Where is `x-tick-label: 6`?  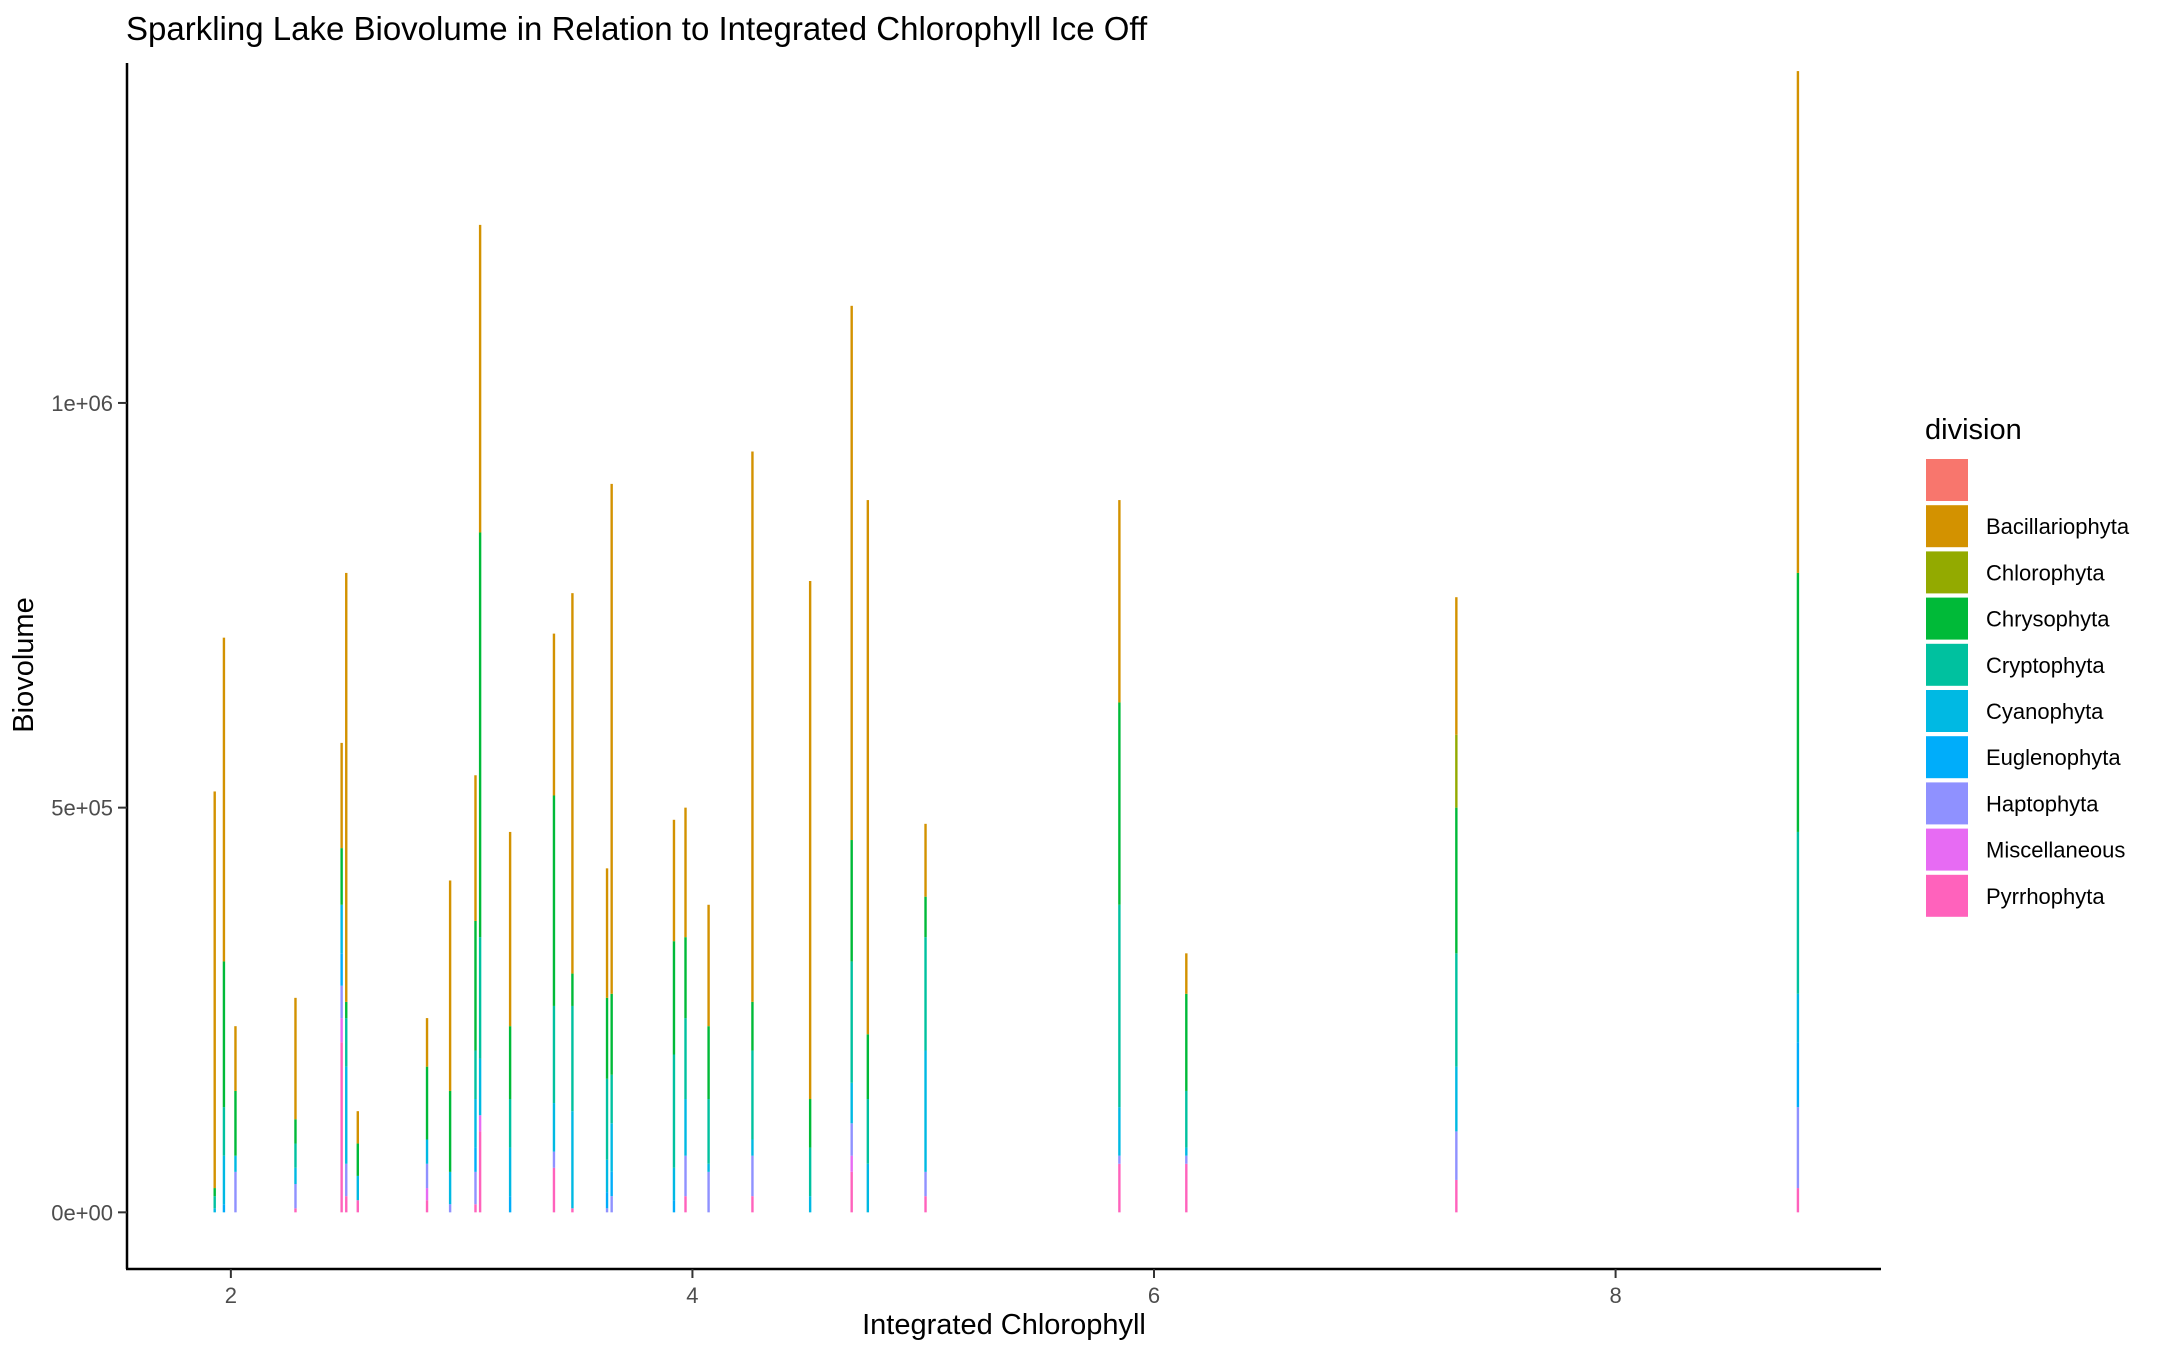 x-tick-label: 6 is located at coordinates (1154, 1295).